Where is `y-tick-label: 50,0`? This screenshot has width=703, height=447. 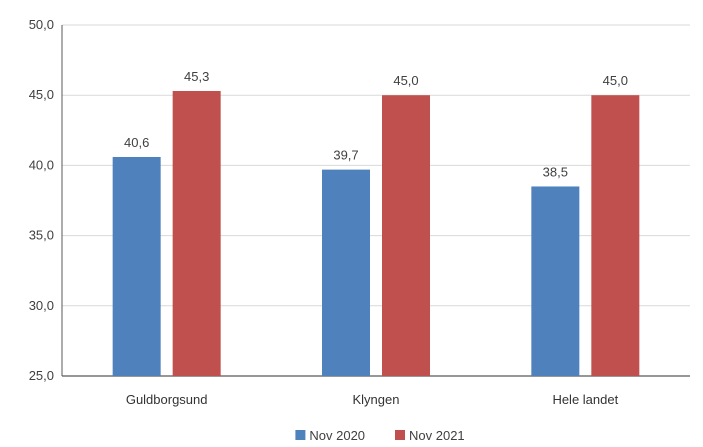
y-tick-label: 50,0 is located at coordinates (41, 24).